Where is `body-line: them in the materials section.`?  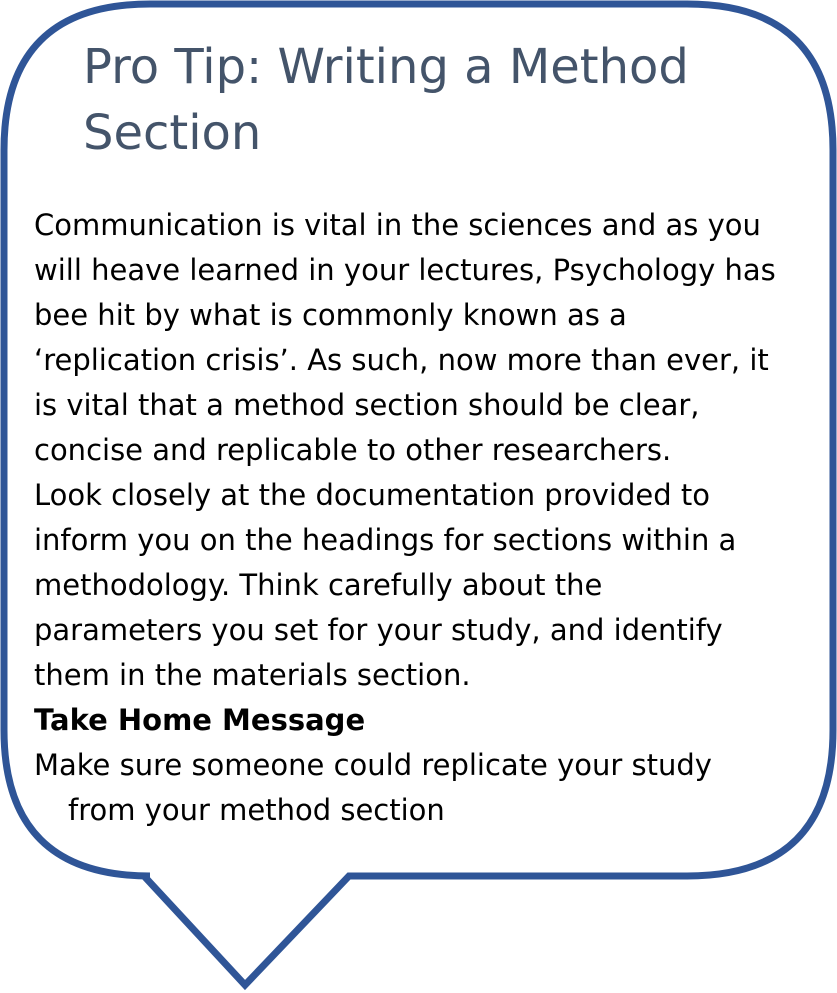 body-line: them in the materials section. is located at coordinates (252, 675).